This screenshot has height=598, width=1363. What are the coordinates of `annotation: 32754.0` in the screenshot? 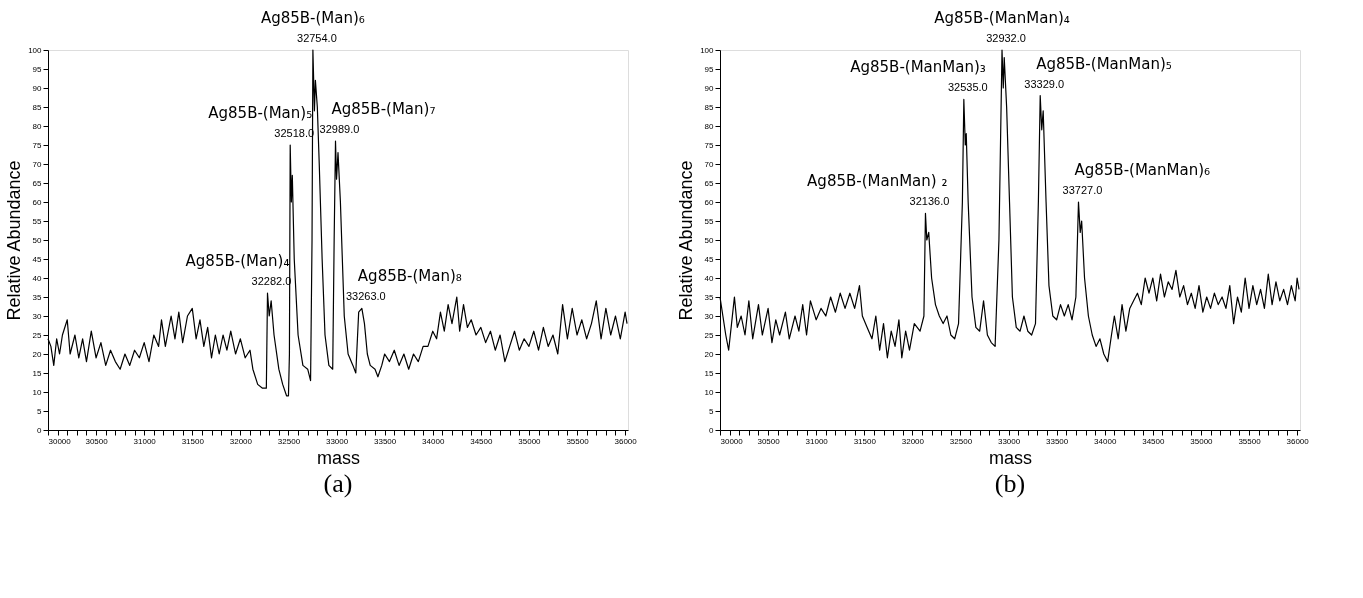 It's located at (317, 38).